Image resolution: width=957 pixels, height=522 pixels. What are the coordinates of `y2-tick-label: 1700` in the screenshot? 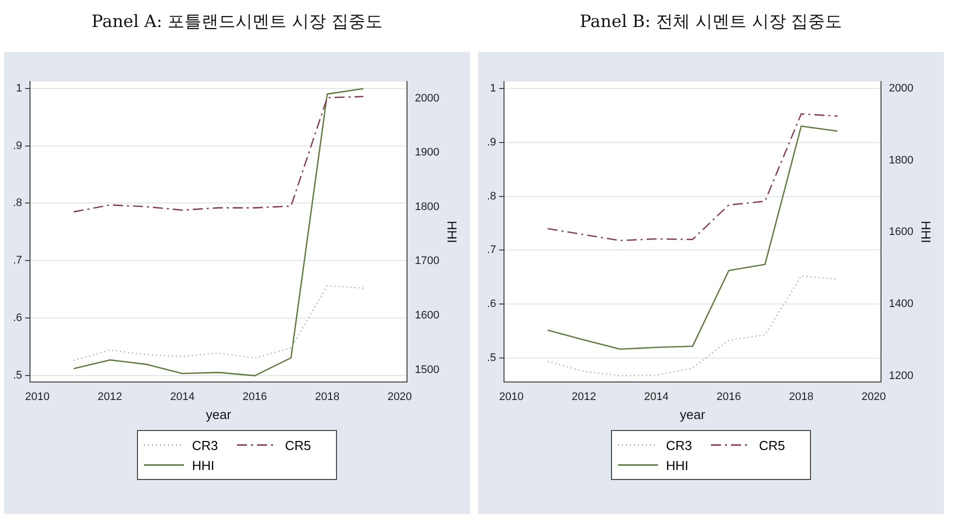 It's located at (427, 261).